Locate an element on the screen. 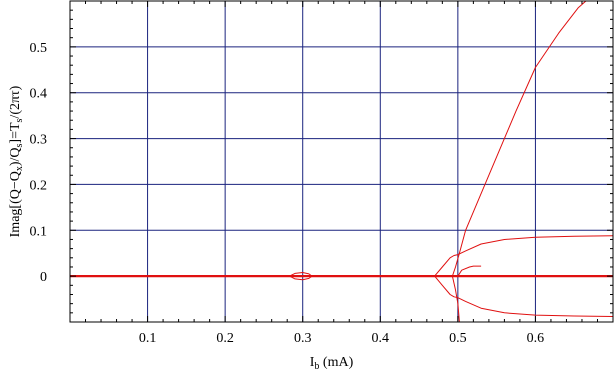  x-axis-title: Ib (mA) is located at coordinates (332, 363).